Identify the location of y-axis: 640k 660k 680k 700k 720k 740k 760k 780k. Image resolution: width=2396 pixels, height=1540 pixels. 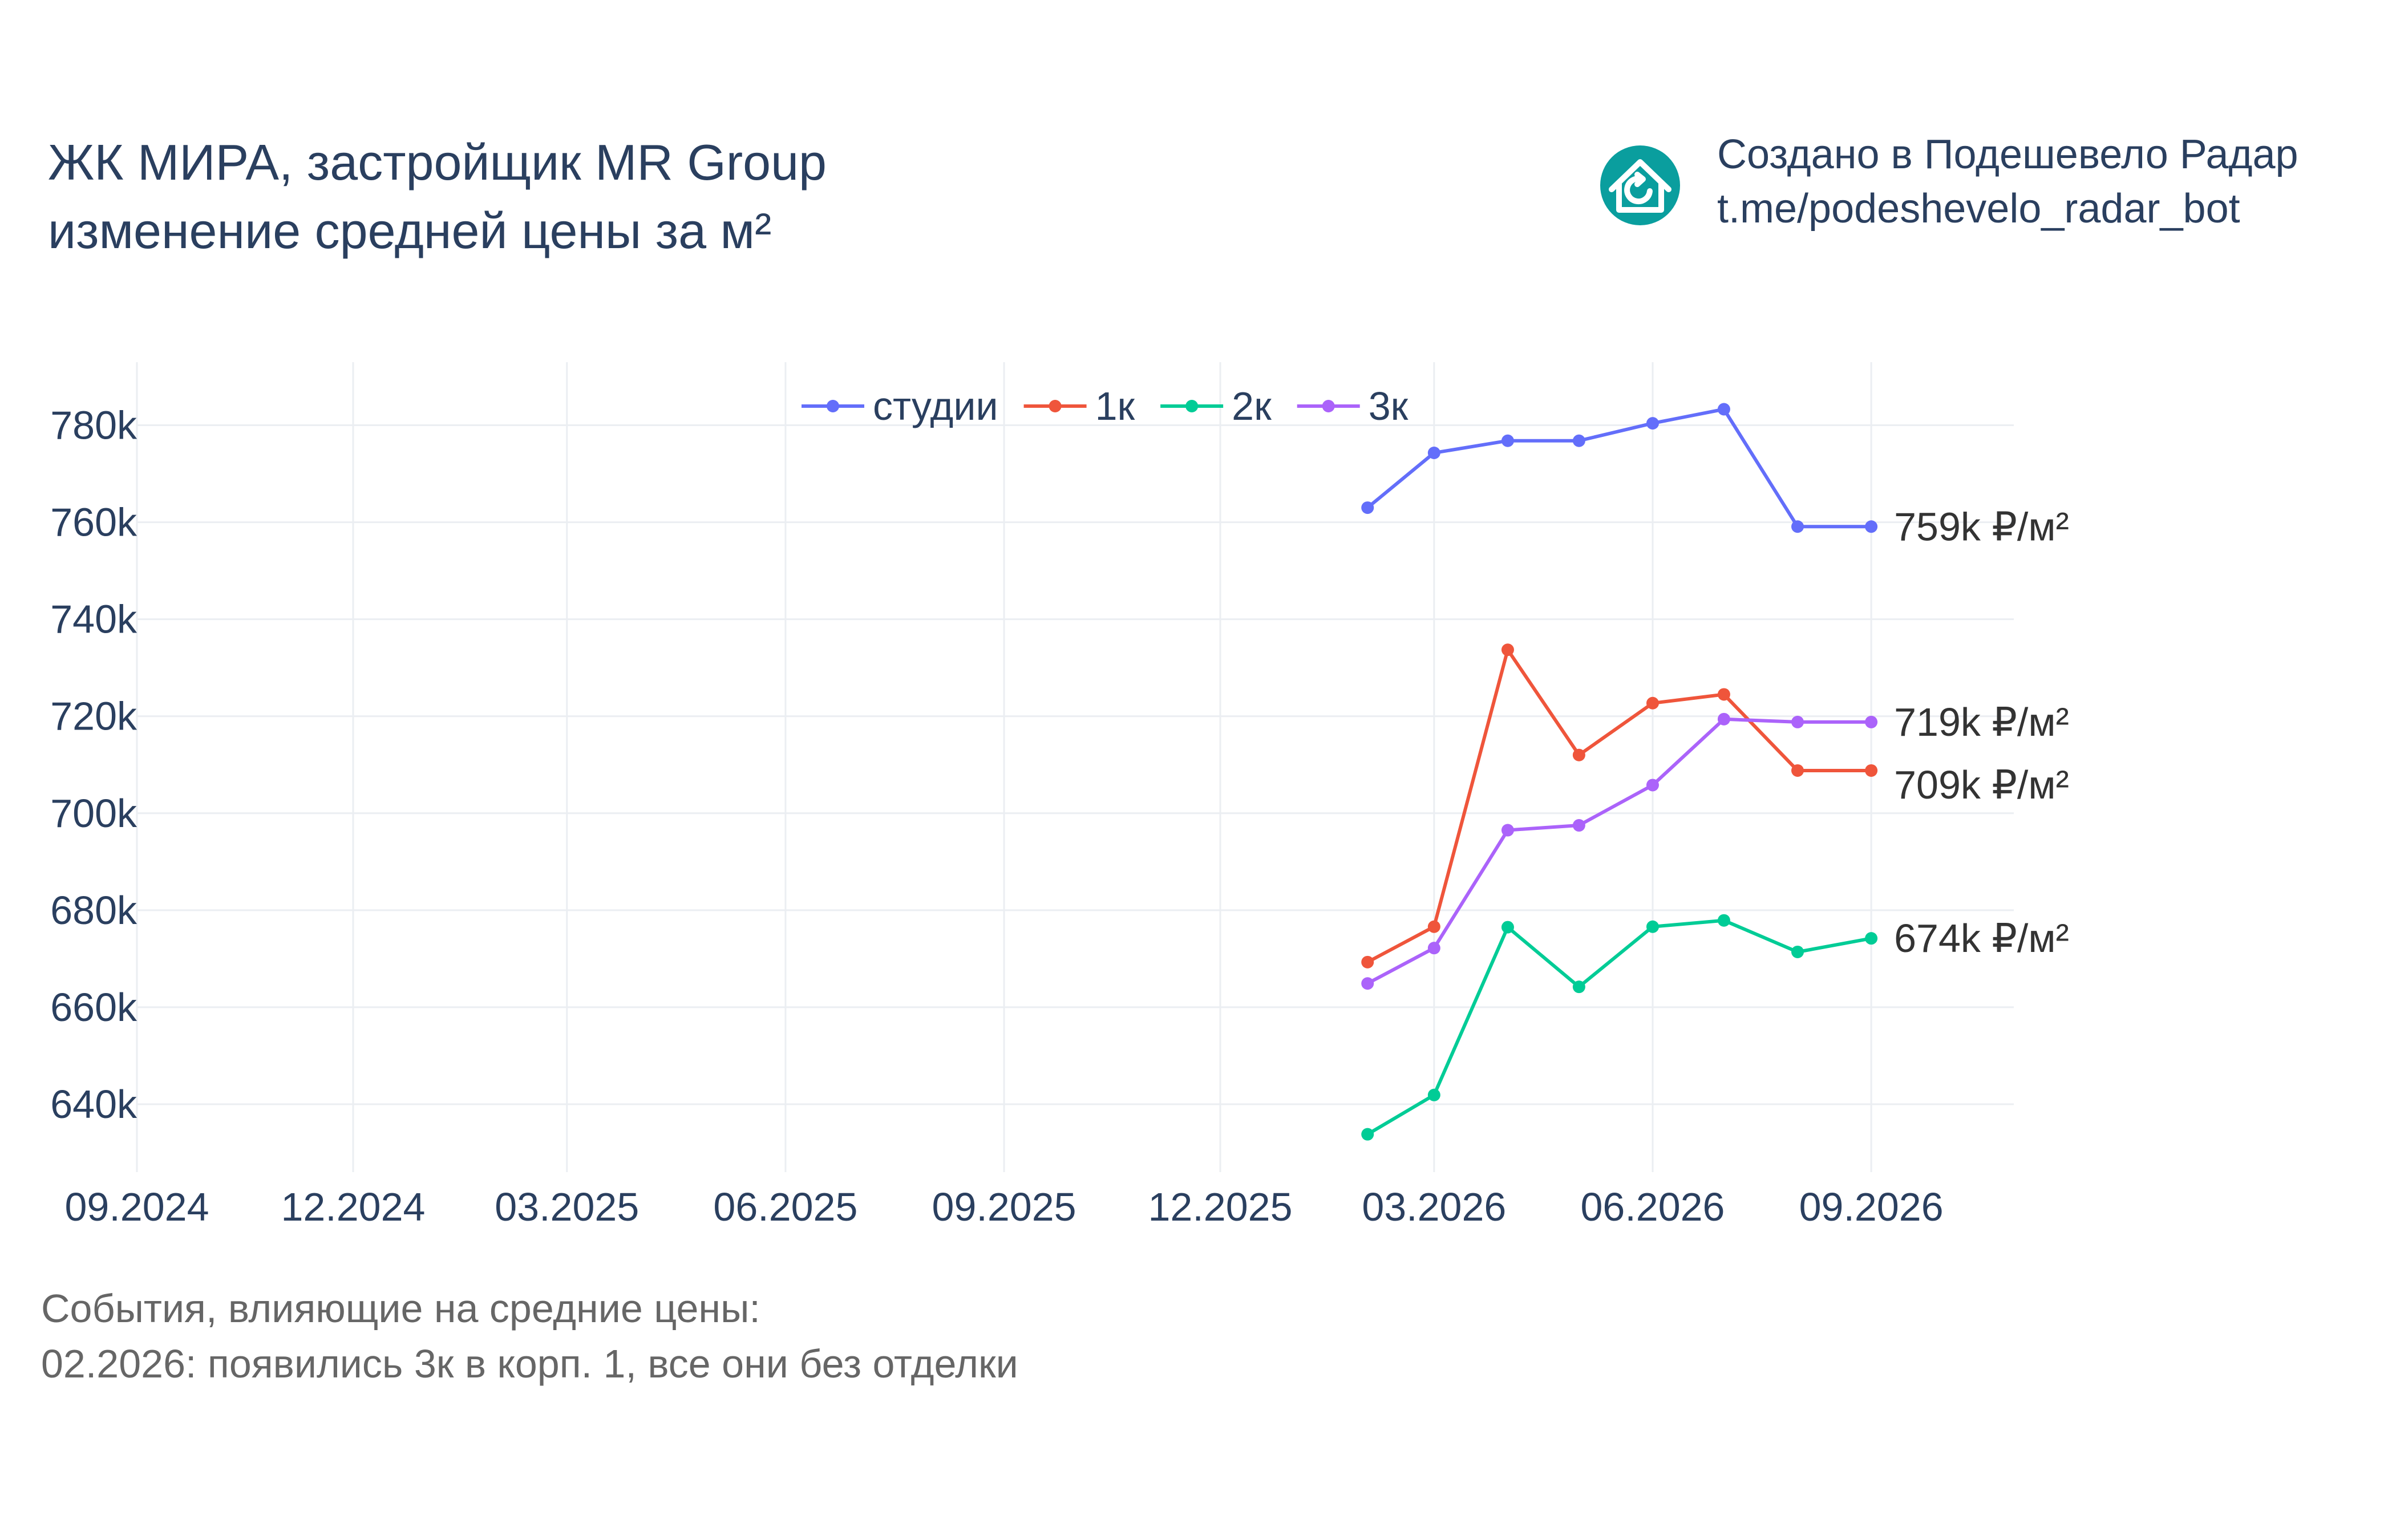
(93, 765).